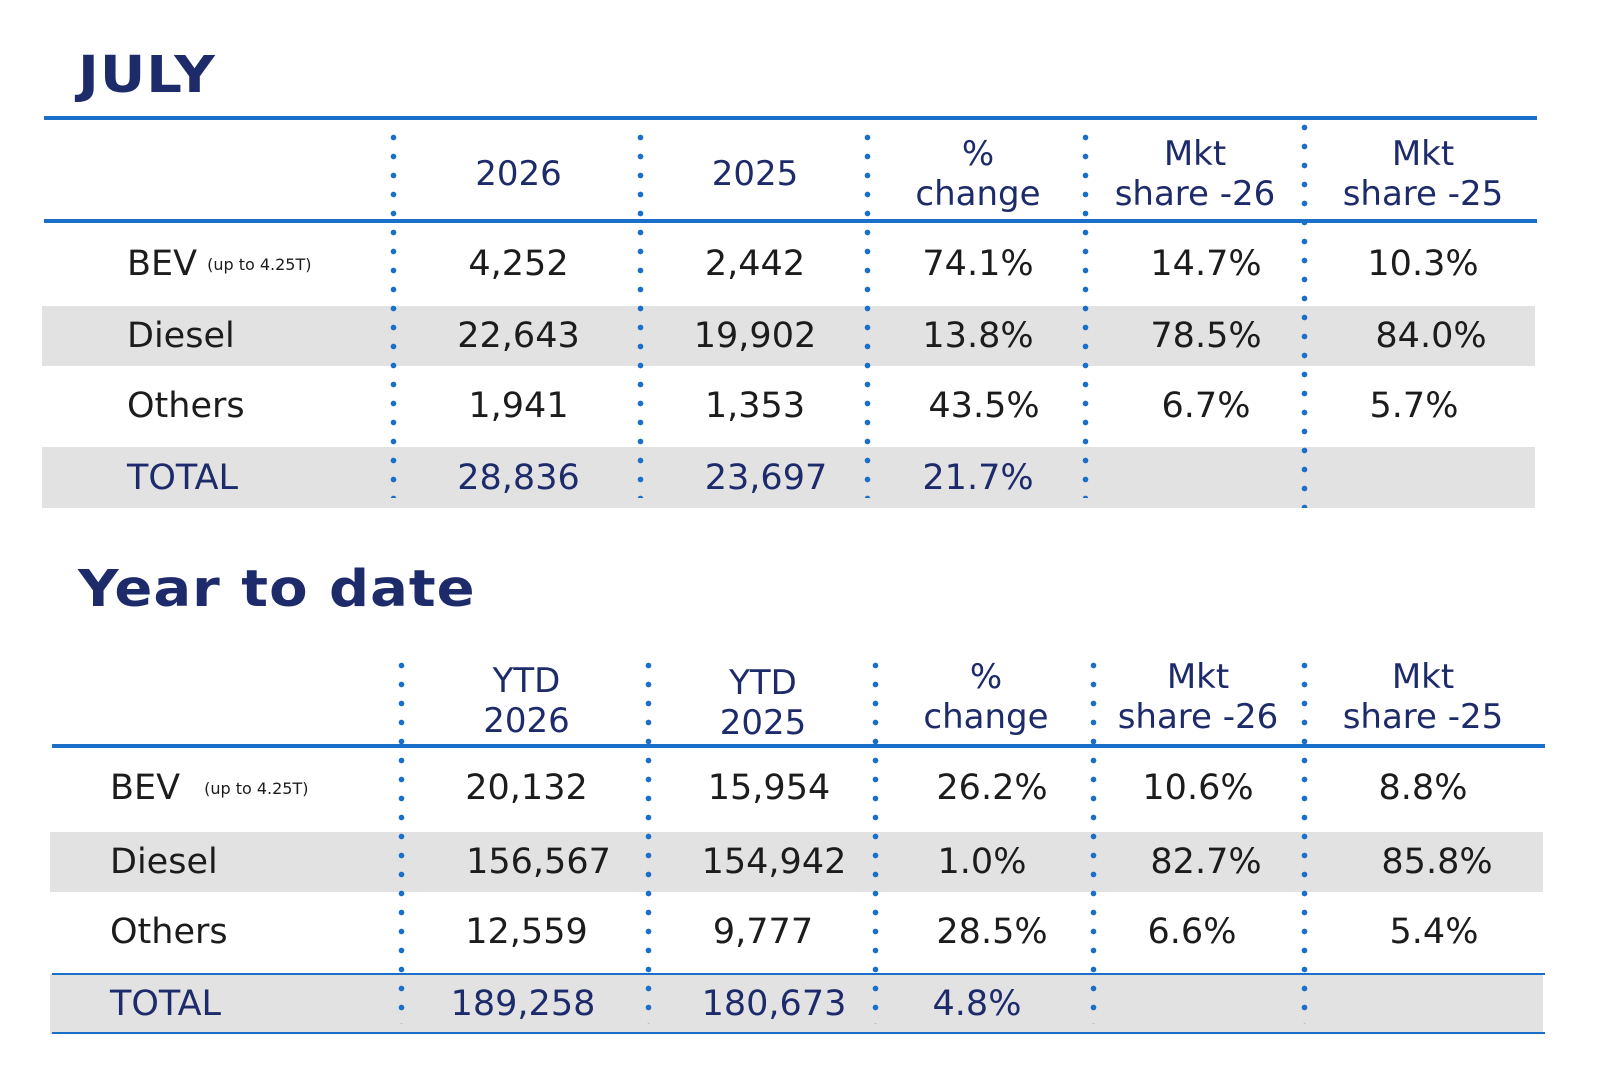  I want to click on ytd-header-2025: YTD 2025, so click(763, 703).